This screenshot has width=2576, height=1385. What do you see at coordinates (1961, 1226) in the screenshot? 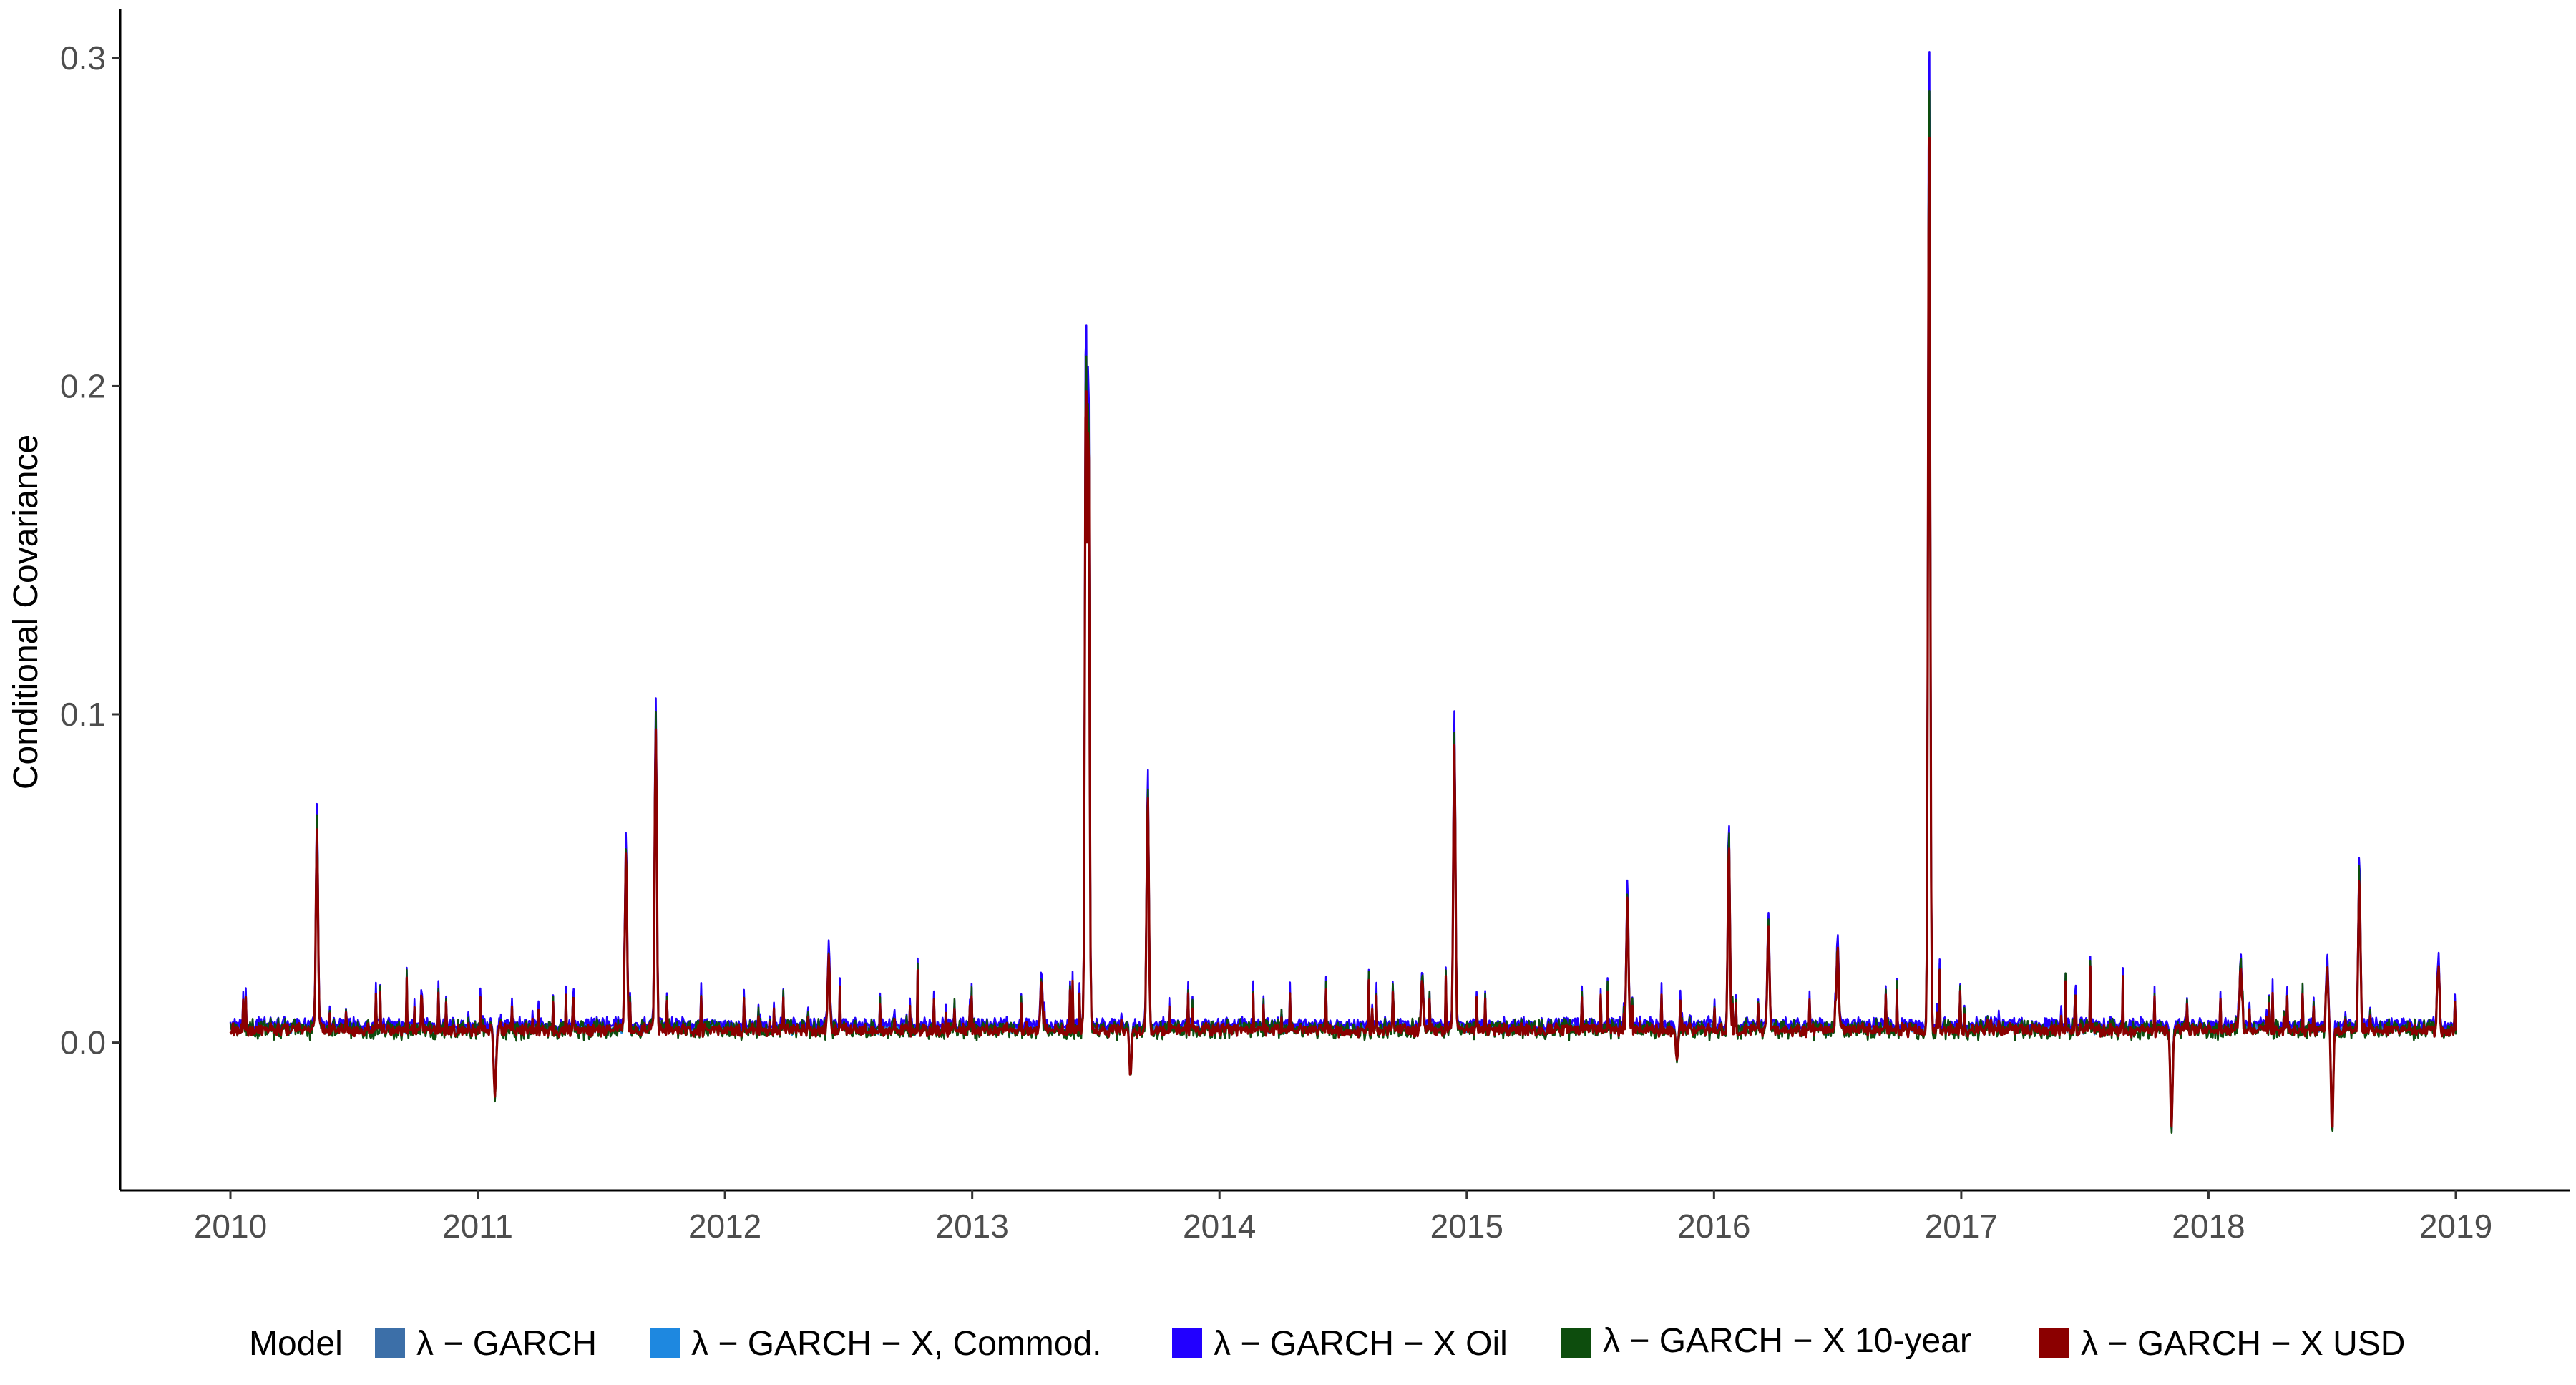
I see `x-tick-label: 2017` at bounding box center [1961, 1226].